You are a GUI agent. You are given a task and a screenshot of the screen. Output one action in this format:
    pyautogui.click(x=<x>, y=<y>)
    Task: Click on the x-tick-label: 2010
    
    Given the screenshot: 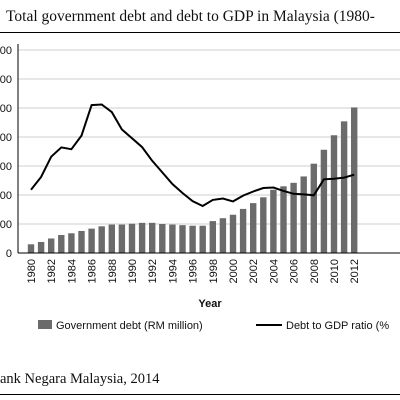 What is the action you would take?
    pyautogui.click(x=335, y=271)
    